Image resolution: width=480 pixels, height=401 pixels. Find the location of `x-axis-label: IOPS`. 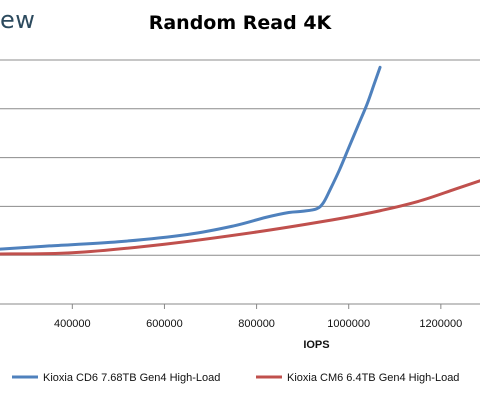

x-axis-label: IOPS is located at coordinates (316, 345).